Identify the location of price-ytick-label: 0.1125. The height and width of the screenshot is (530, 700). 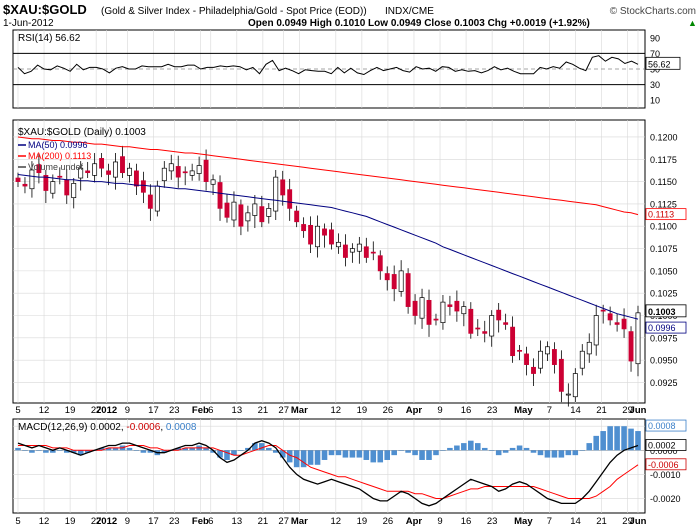
(663, 204).